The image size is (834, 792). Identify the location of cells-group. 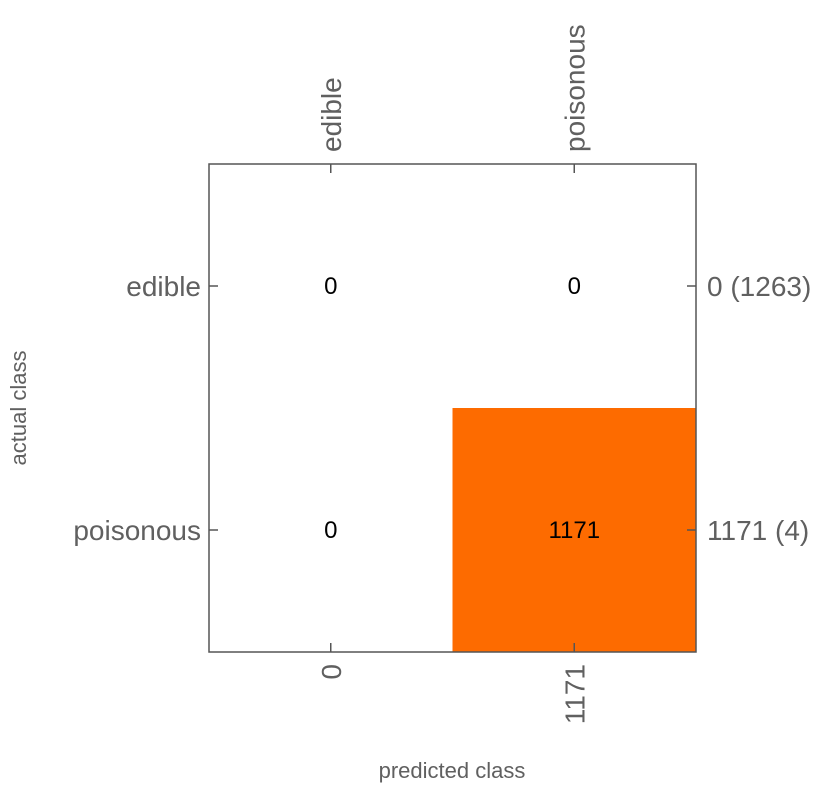
(574, 530).